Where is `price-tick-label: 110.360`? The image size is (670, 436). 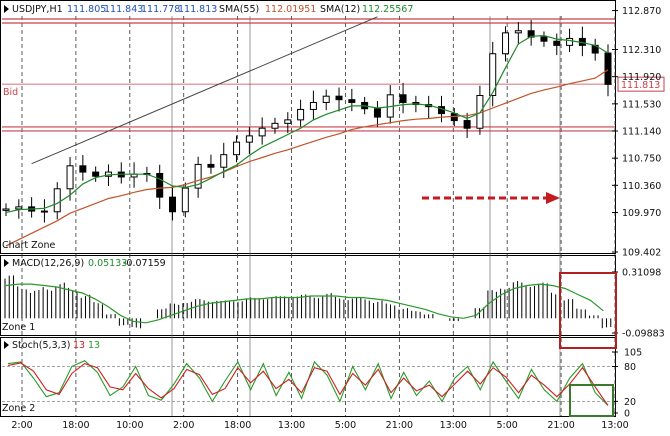 price-tick-label: 110.360 is located at coordinates (641, 186).